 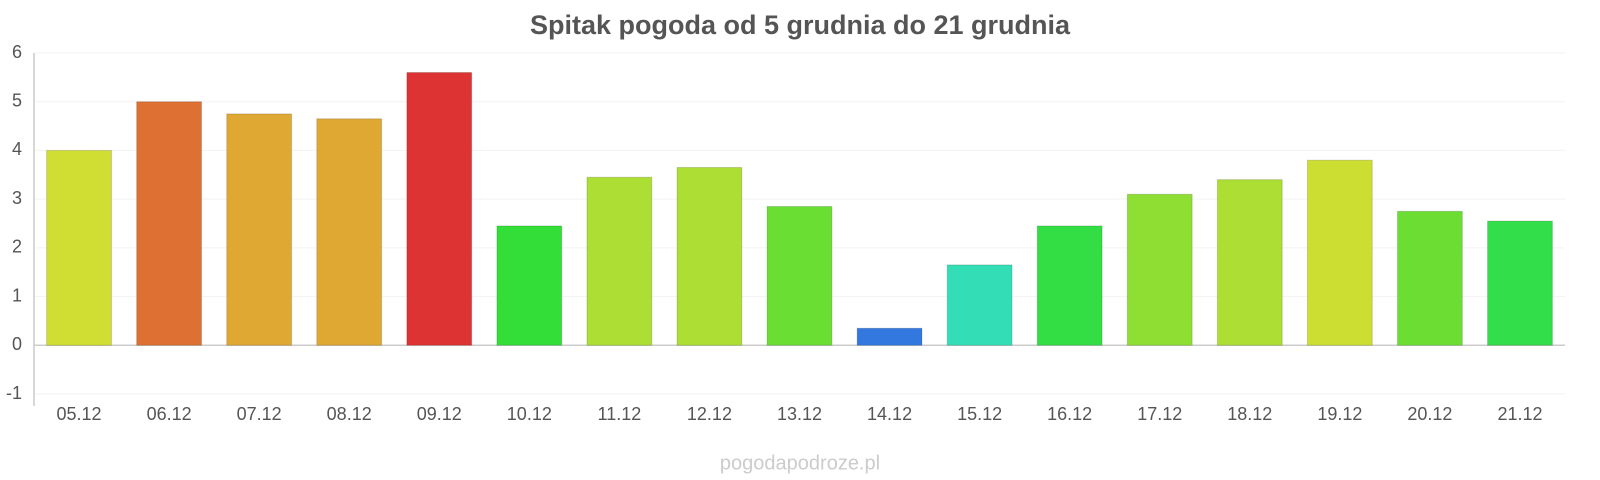 I want to click on x-tick-label: 08.12, so click(x=349, y=414).